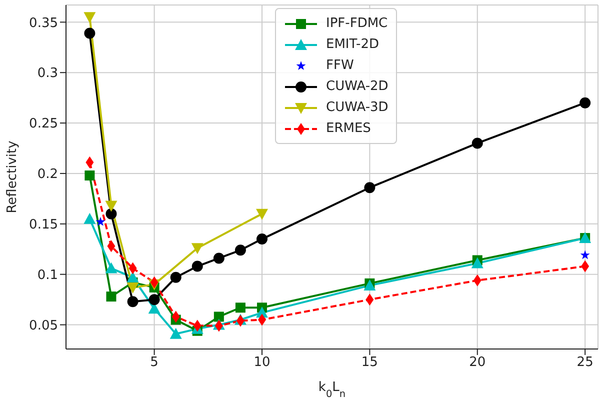  Describe the element at coordinates (47, 275) in the screenshot. I see `y-tick-label: 0.1` at that location.